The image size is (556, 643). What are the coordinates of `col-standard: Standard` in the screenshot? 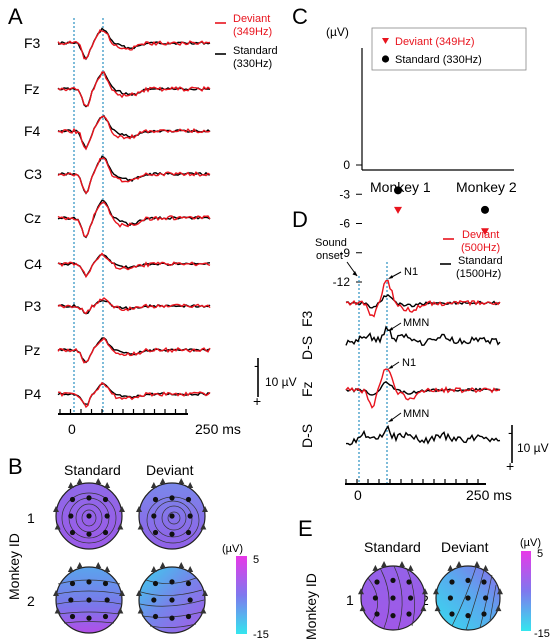 It's located at (92, 470).